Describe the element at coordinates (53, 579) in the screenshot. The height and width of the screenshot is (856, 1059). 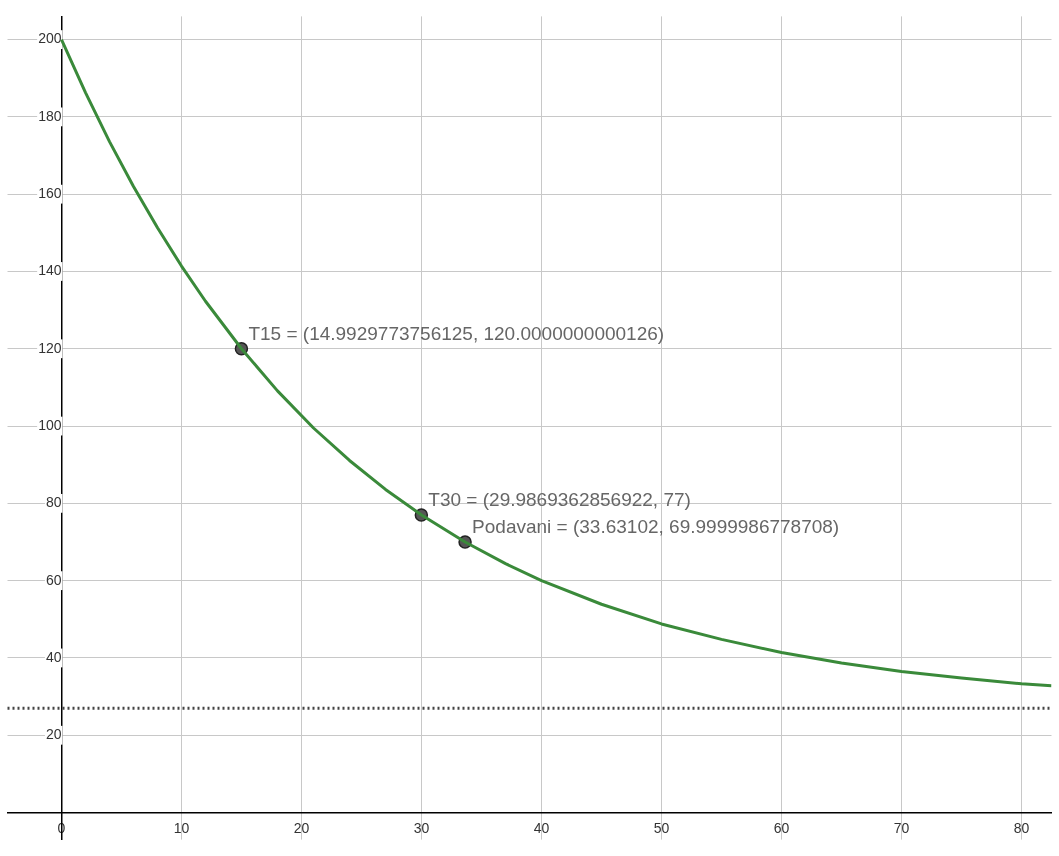
I see `y-tick-label: 60` at that location.